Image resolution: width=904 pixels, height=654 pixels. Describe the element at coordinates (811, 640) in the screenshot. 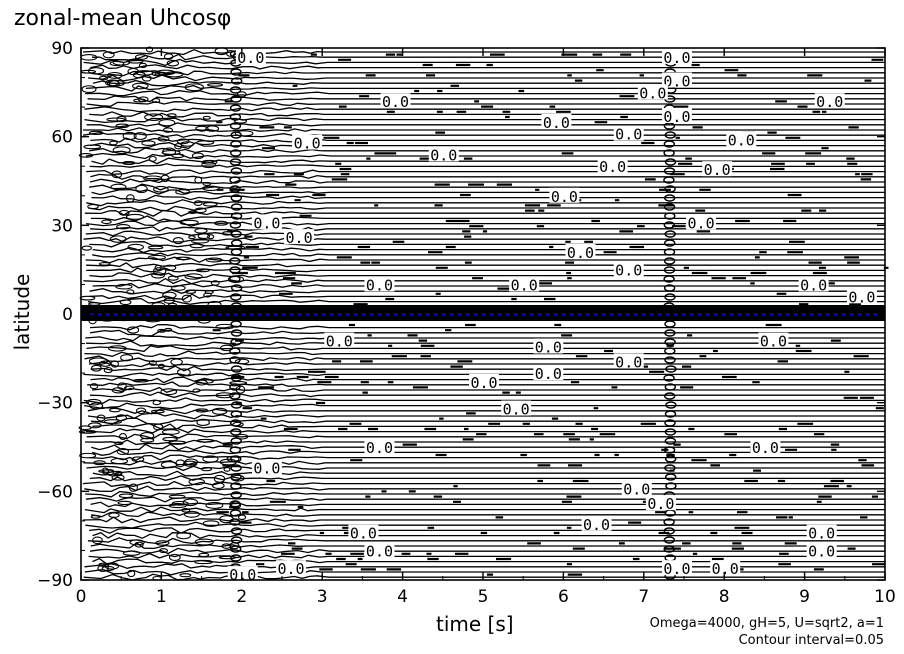

I see `contour-interval-note: Contour interval=0.05` at that location.